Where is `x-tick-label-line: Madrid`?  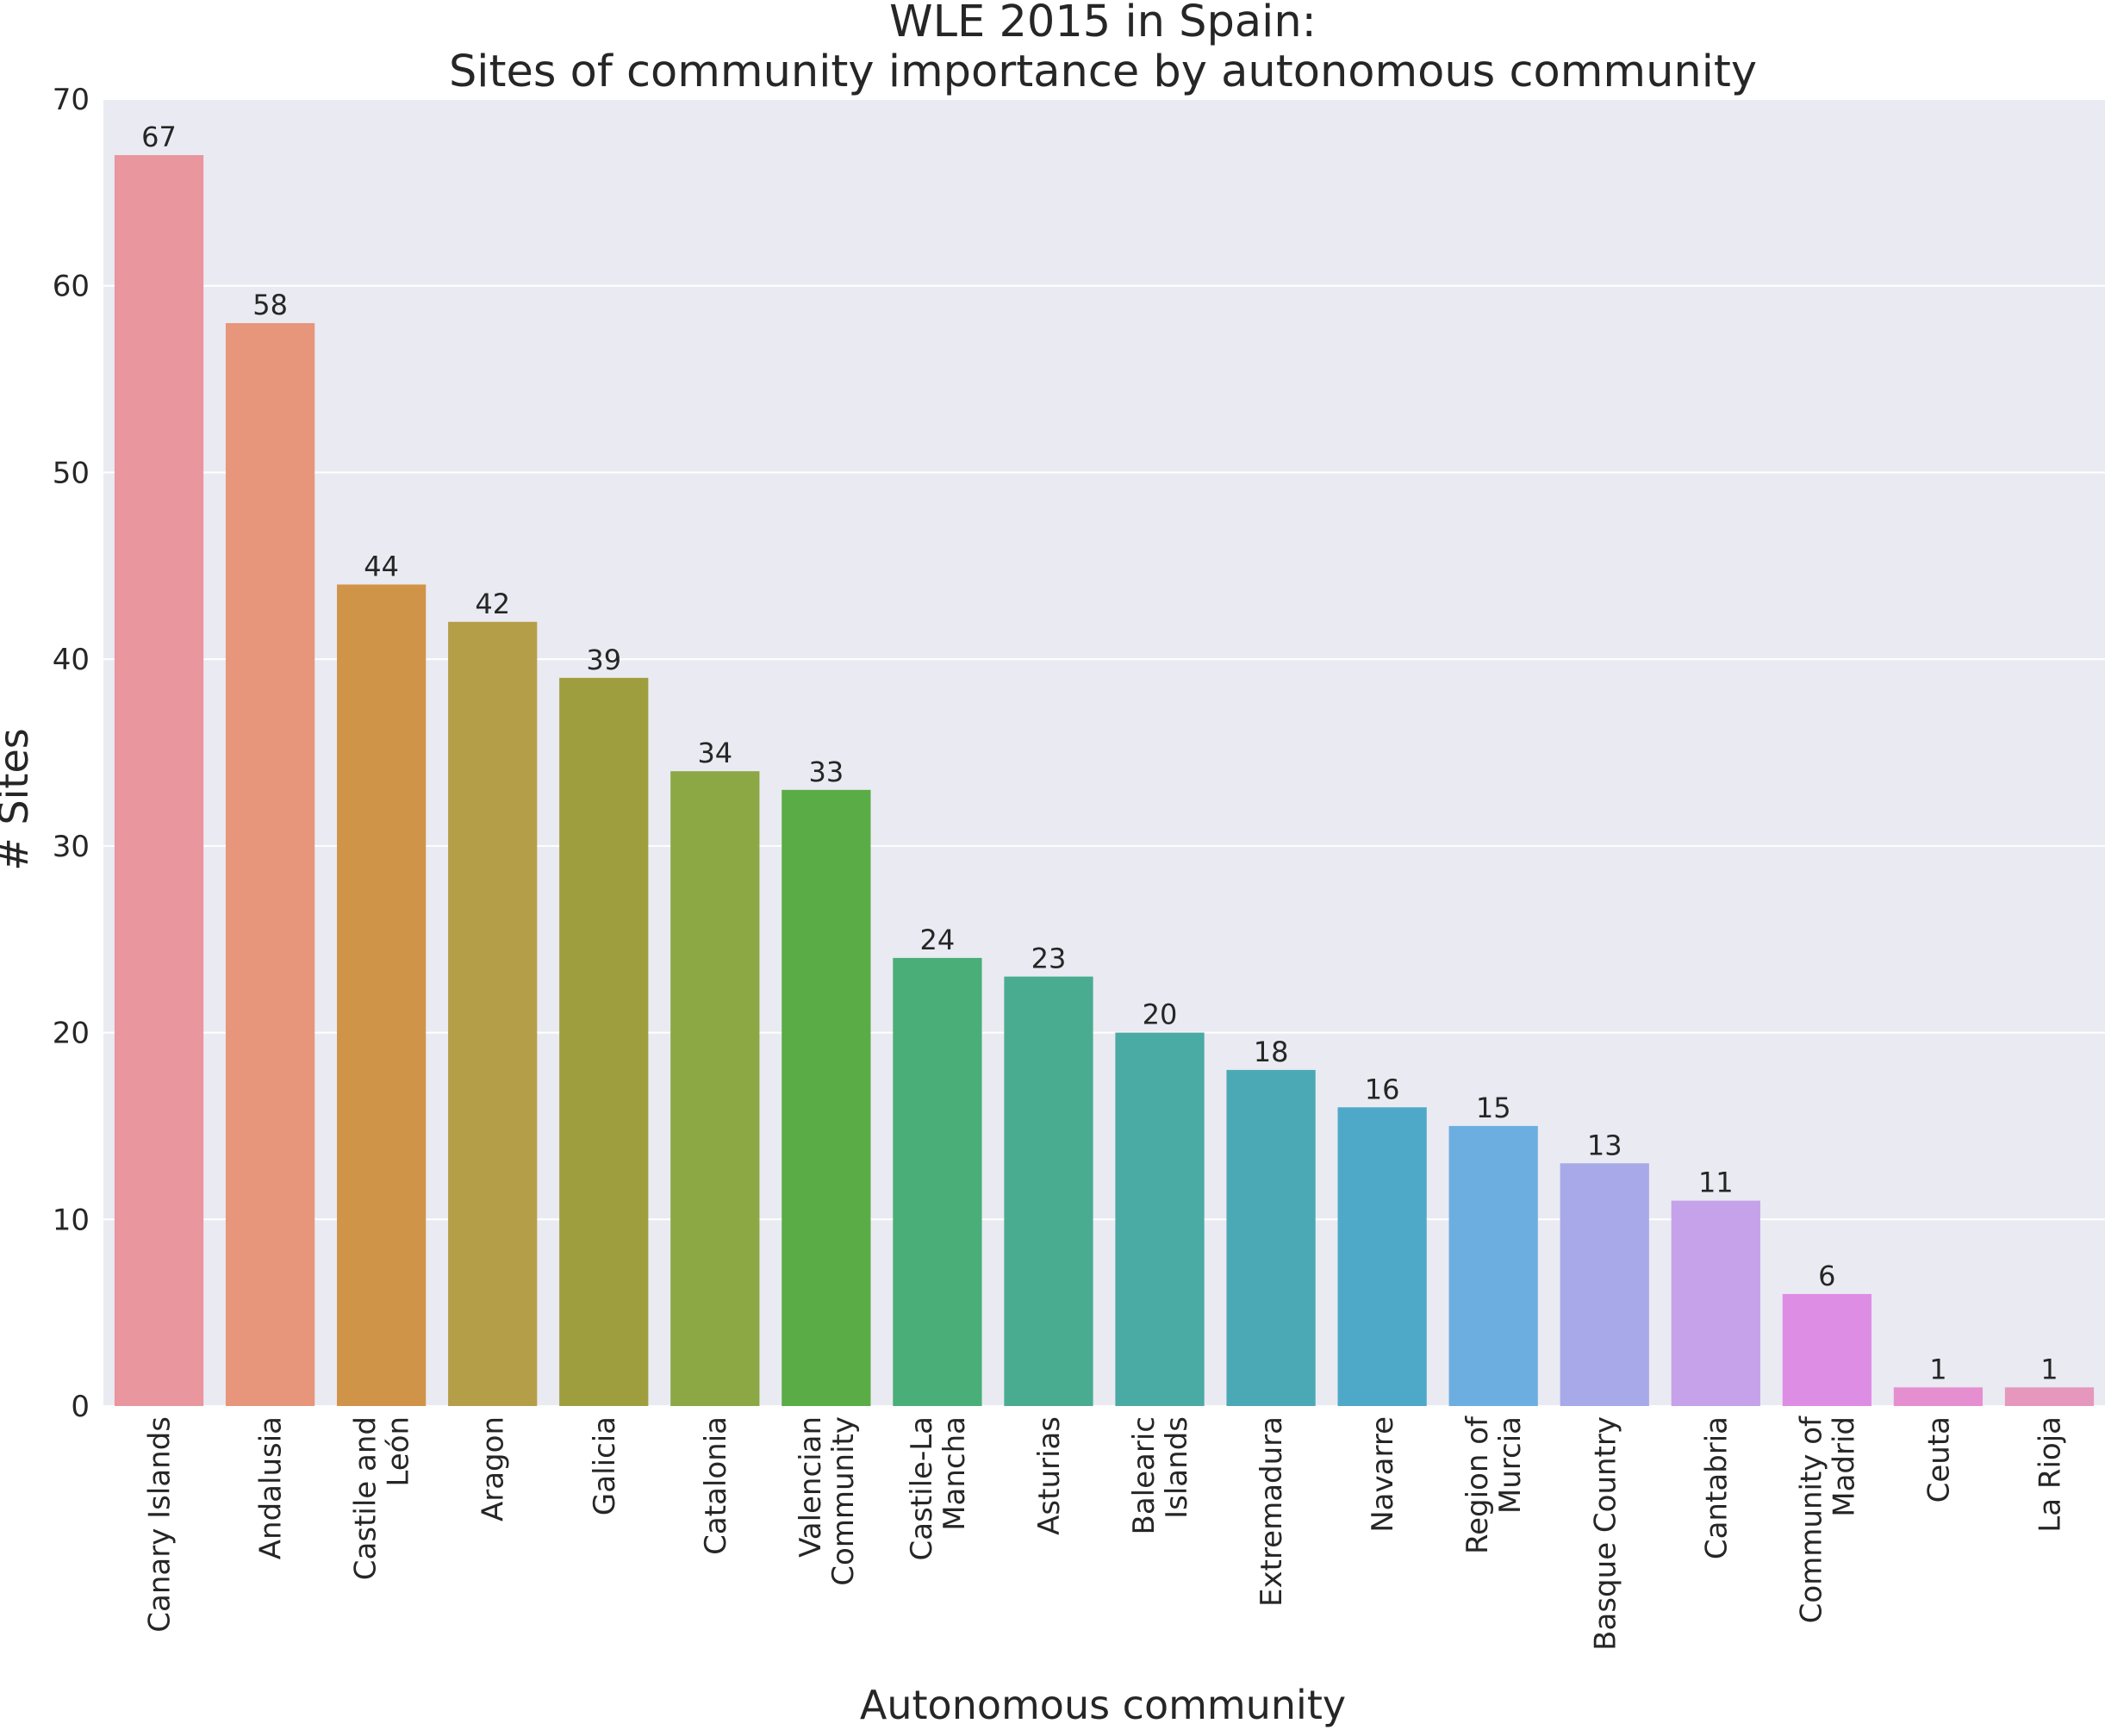
x-tick-label-line: Madrid is located at coordinates (1844, 1467).